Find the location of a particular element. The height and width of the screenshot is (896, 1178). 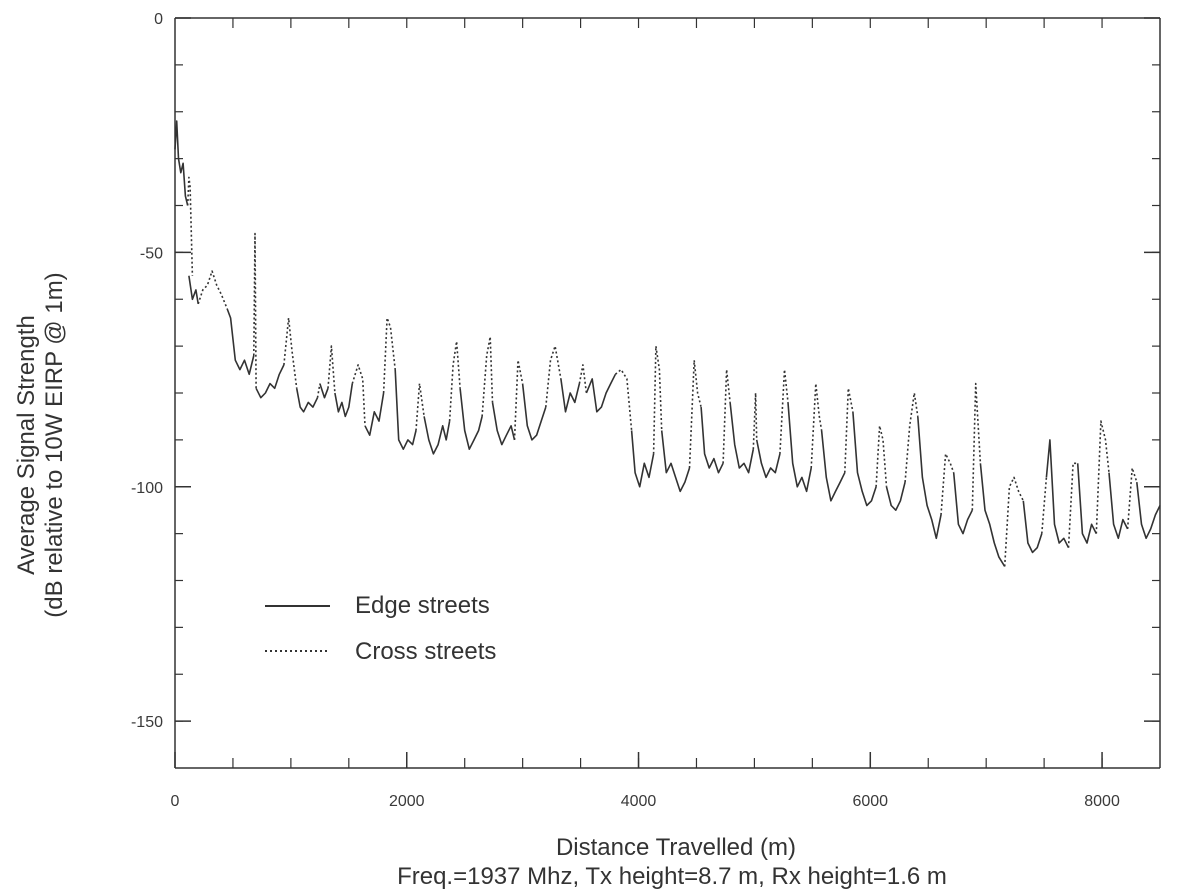

y-tick-label: -150 is located at coordinates (147, 722).